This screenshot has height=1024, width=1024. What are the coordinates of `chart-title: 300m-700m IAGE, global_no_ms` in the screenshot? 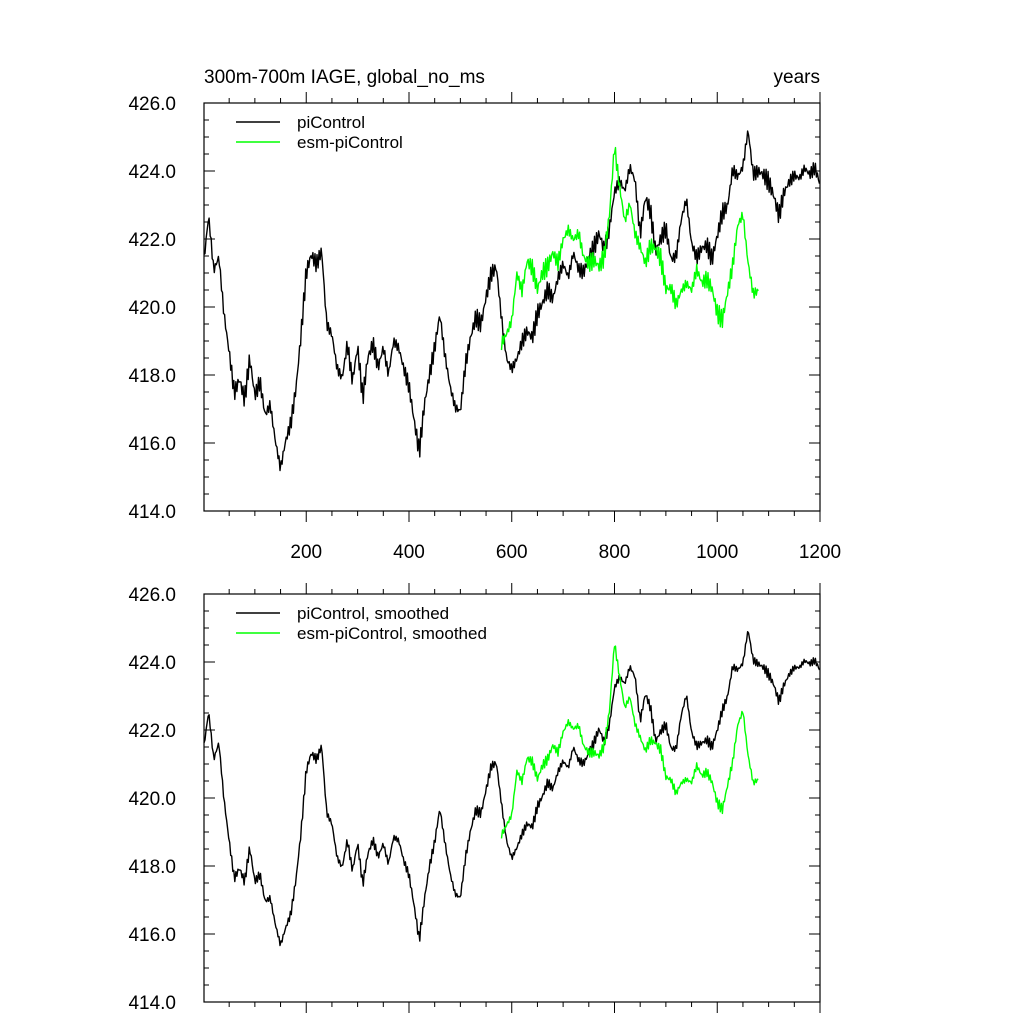 It's located at (344, 77).